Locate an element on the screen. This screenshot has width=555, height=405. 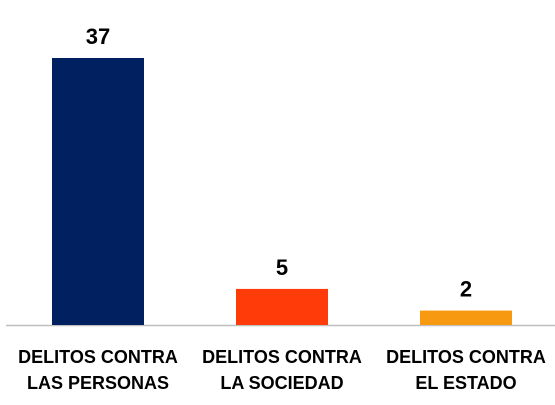
x-tick-label: DELITOS CONTRA EL ESTADO is located at coordinates (466, 370).